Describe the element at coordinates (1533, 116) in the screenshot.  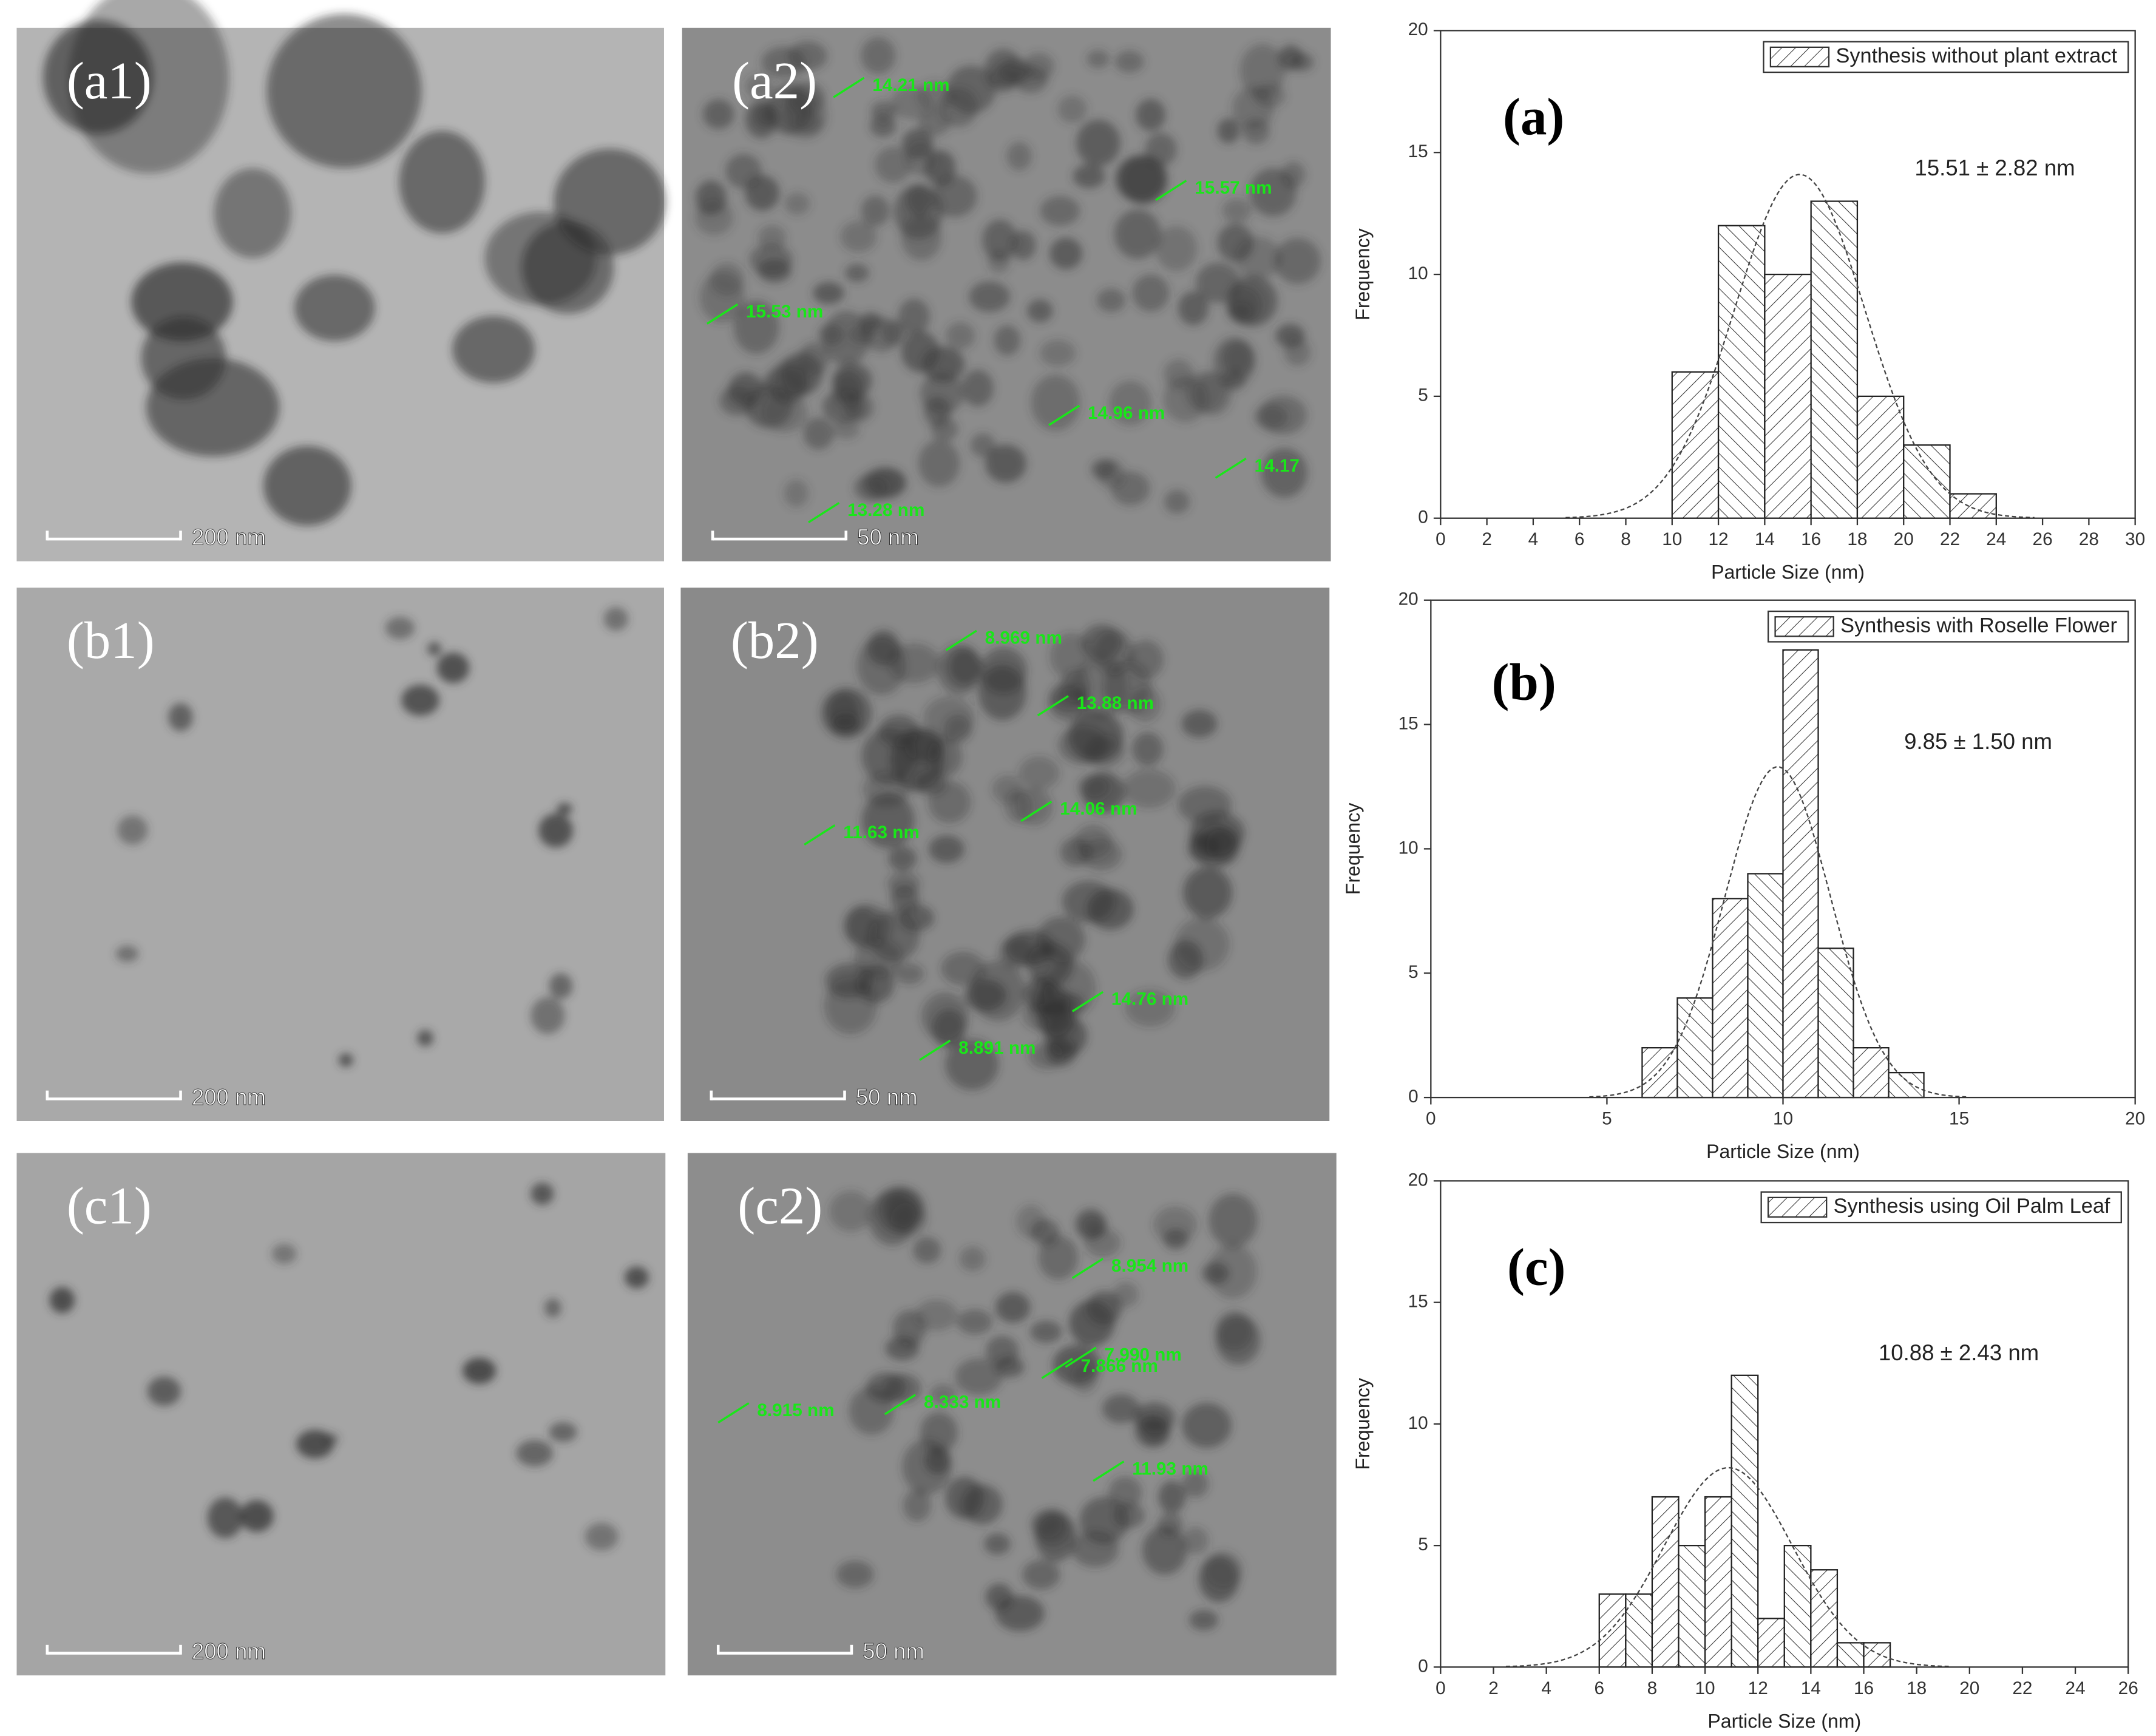
I see `chart-title: (a)` at that location.